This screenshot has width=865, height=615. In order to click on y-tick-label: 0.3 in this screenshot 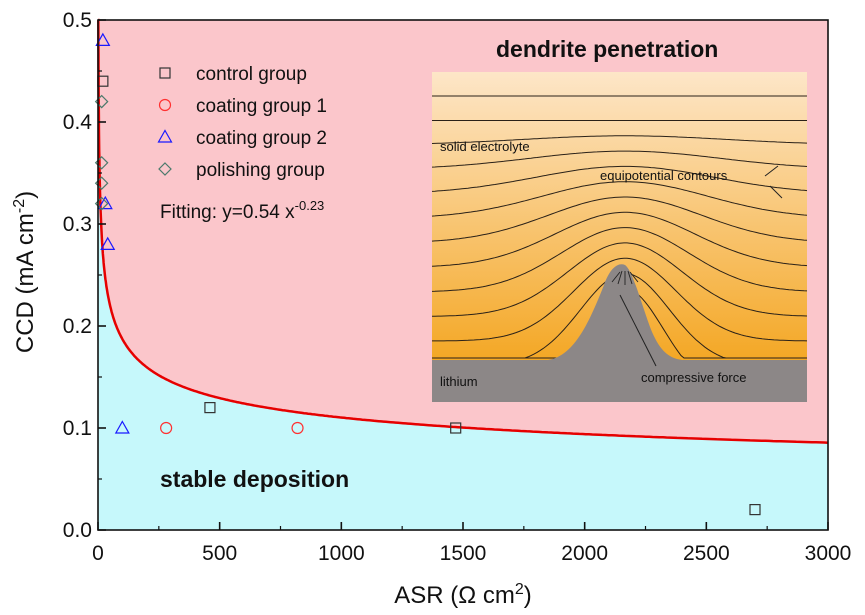, I will do `click(77, 224)`.